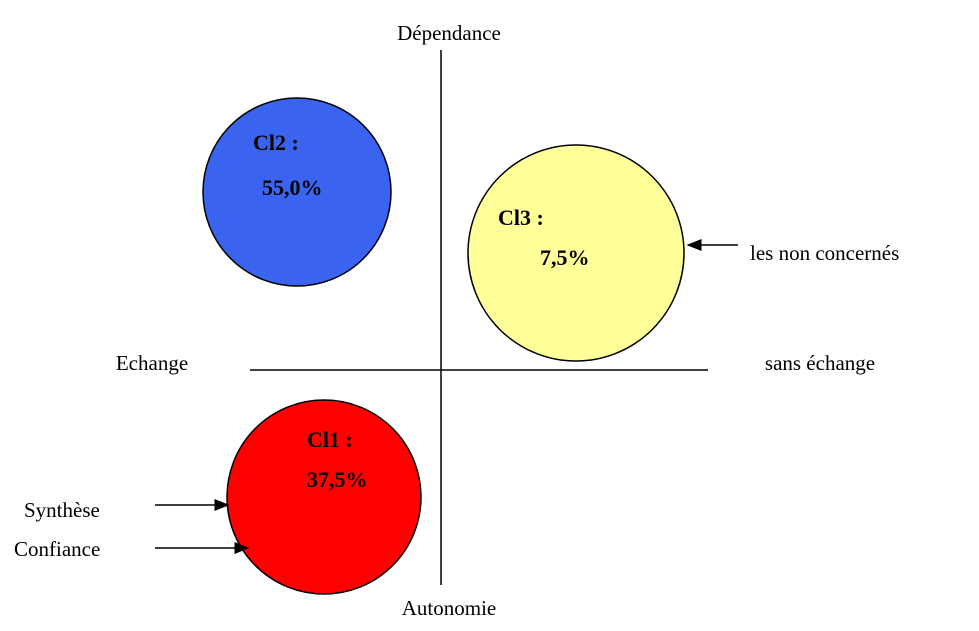 The image size is (979, 631). Describe the element at coordinates (449, 33) in the screenshot. I see `axis-label-top: Dépendance` at that location.